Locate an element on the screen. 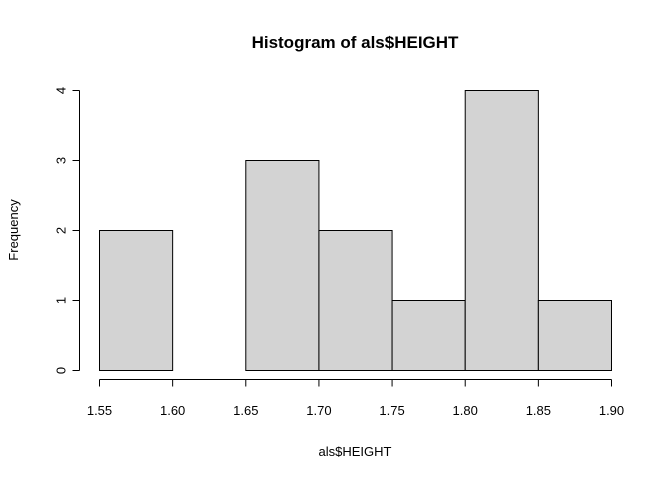 Image resolution: width=672 pixels, height=480 pixels. y-axis-title: Frequency is located at coordinates (13, 230).